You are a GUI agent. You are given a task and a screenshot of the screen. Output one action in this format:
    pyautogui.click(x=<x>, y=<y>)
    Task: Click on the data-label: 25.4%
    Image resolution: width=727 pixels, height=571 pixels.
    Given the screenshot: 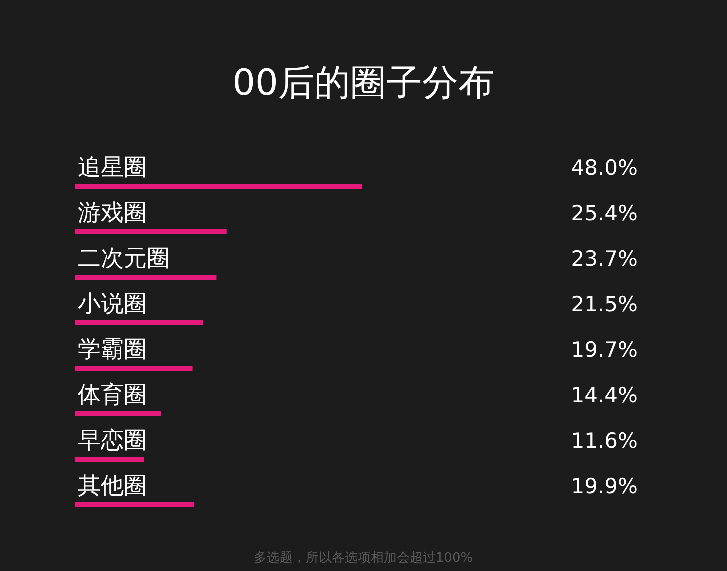 What is the action you would take?
    pyautogui.click(x=604, y=214)
    